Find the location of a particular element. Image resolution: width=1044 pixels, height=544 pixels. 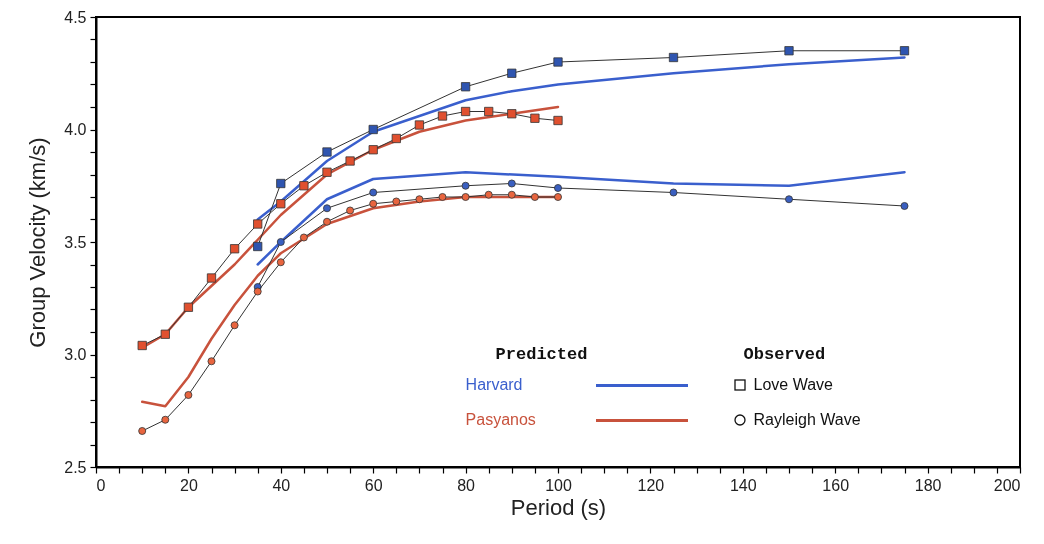

y-tick-label: 3.5 is located at coordinates (75, 242).